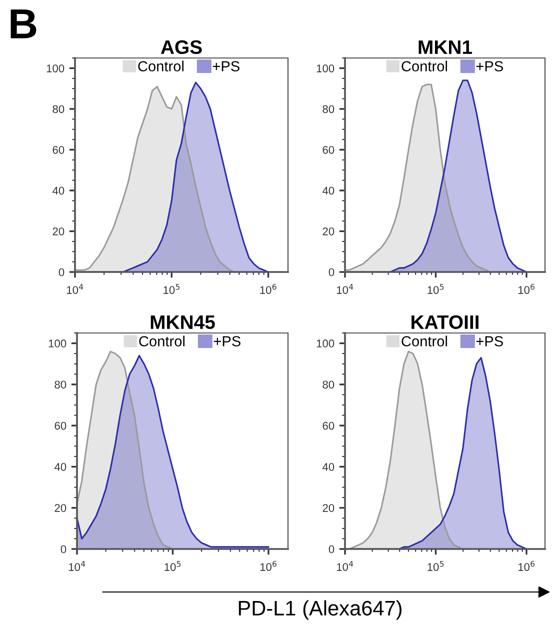  Describe the element at coordinates (181, 47) in the screenshot. I see `chart-title: AGS` at that location.